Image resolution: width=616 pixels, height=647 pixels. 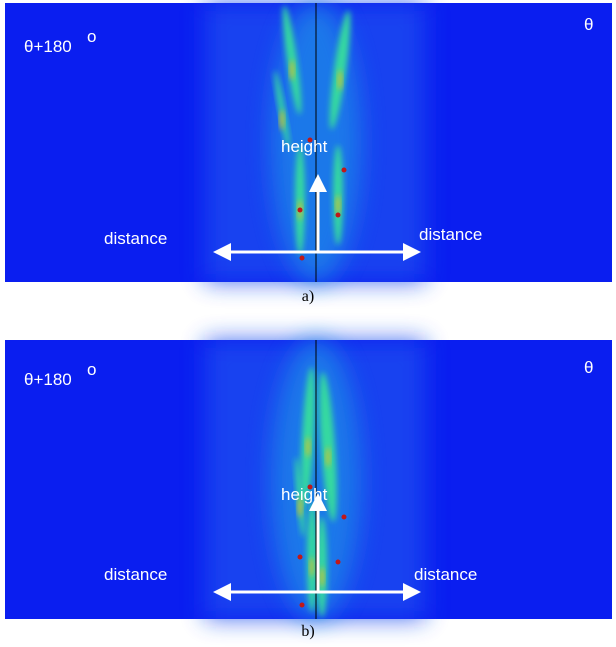 What do you see at coordinates (308, 296) in the screenshot?
I see `caption: a)` at bounding box center [308, 296].